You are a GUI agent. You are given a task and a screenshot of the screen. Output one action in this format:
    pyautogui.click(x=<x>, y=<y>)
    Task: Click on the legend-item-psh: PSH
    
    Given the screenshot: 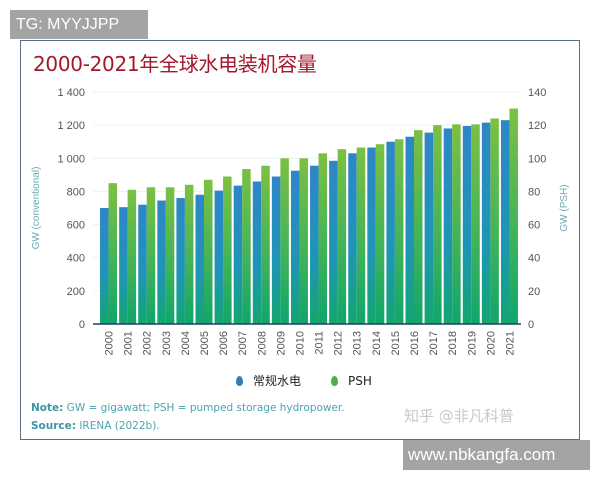 What is the action you would take?
    pyautogui.click(x=351, y=381)
    